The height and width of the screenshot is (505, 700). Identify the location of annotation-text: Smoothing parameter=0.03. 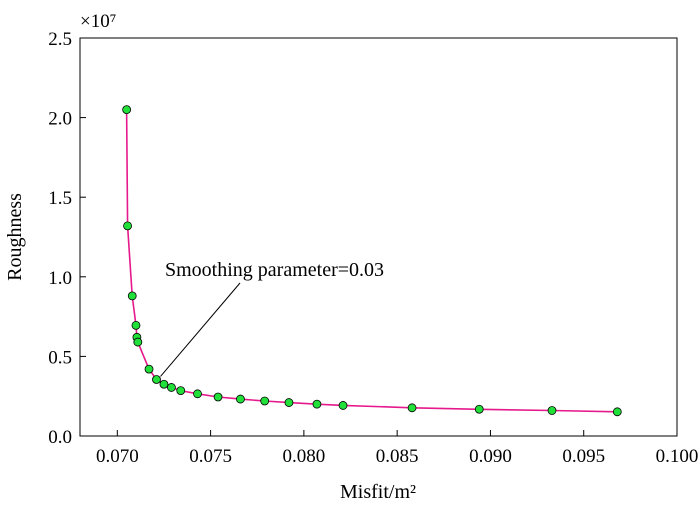
(274, 270).